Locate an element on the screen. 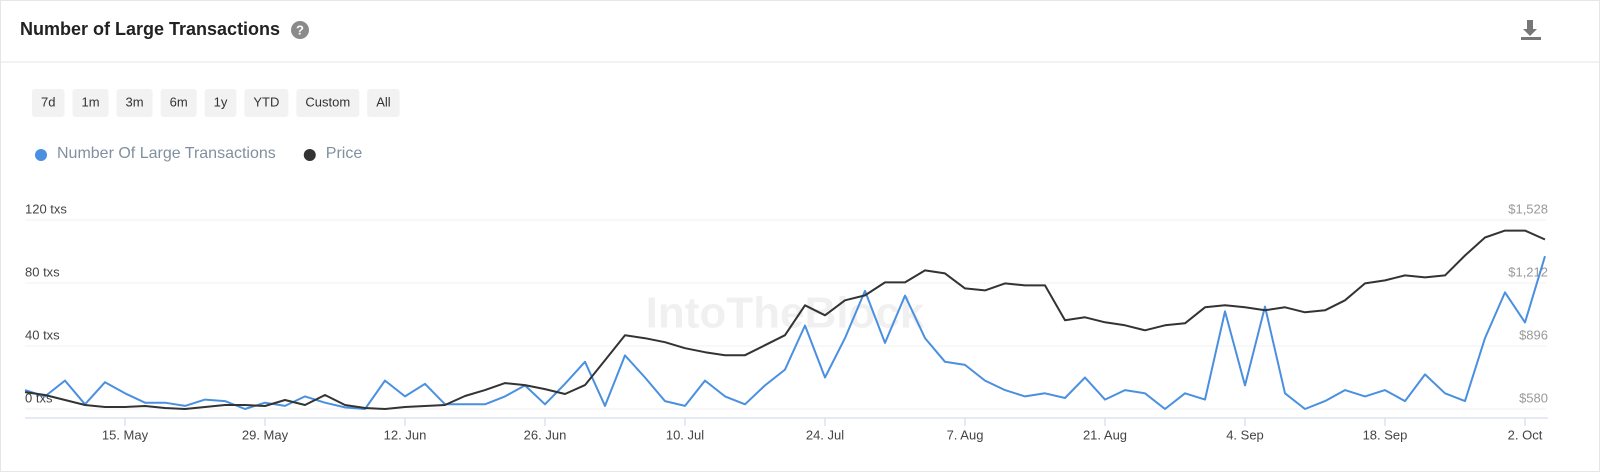  x-tick-label: 10. Jul is located at coordinates (685, 434).